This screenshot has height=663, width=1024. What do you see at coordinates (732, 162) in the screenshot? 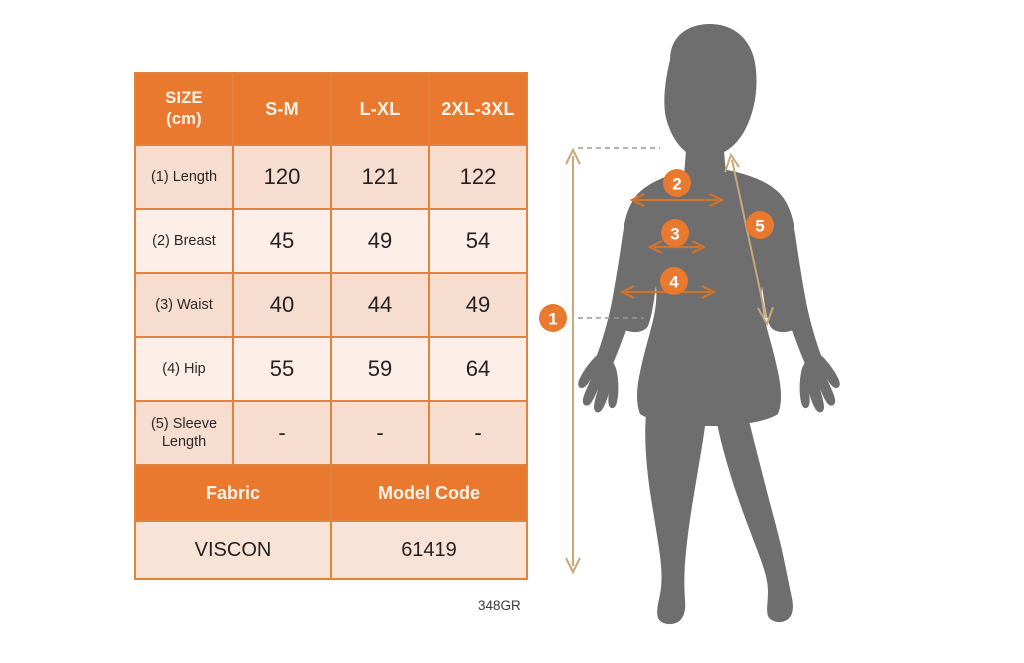
I see `sleeve-arrow-head-top` at bounding box center [732, 162].